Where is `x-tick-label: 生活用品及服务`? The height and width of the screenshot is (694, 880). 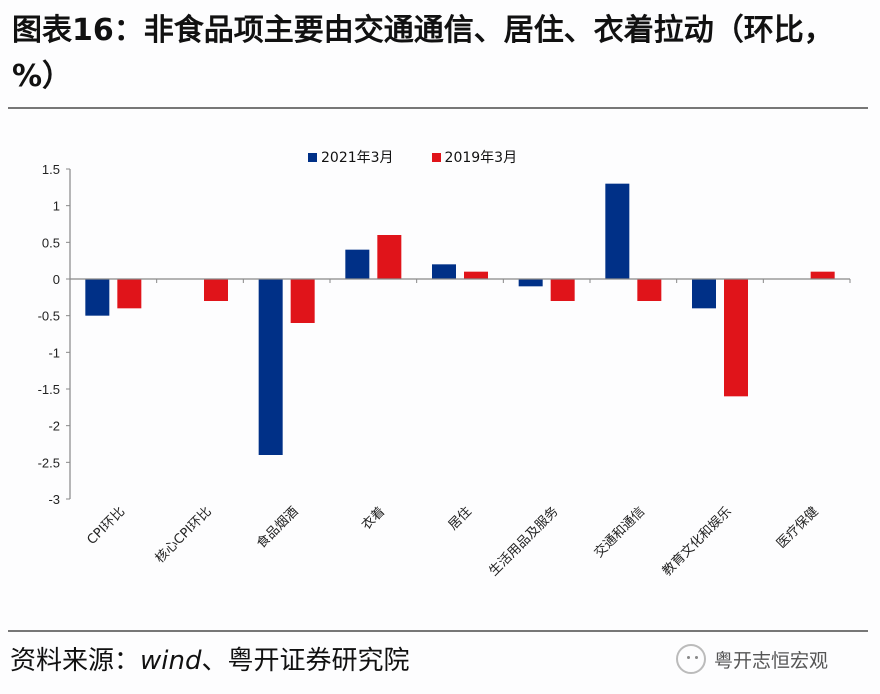 x-tick-label: 生活用品及服务 is located at coordinates (524, 542).